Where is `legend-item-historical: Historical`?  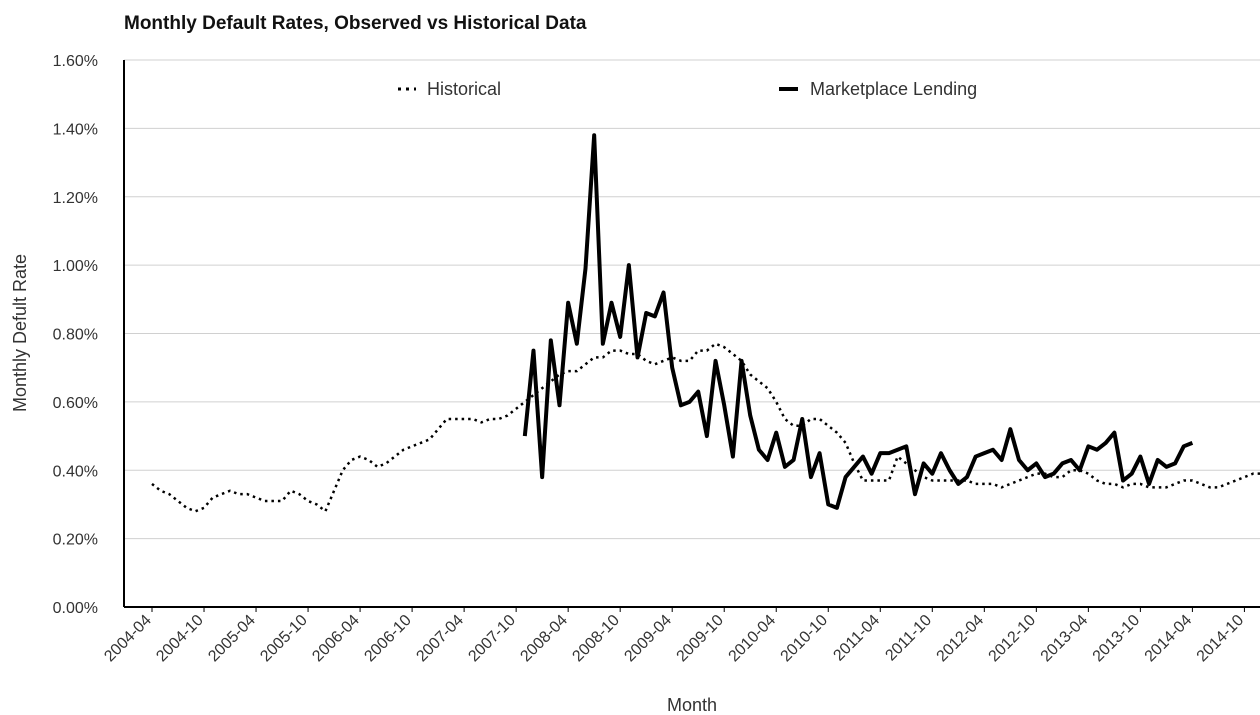
legend-item-historical: Historical is located at coordinates (449, 89).